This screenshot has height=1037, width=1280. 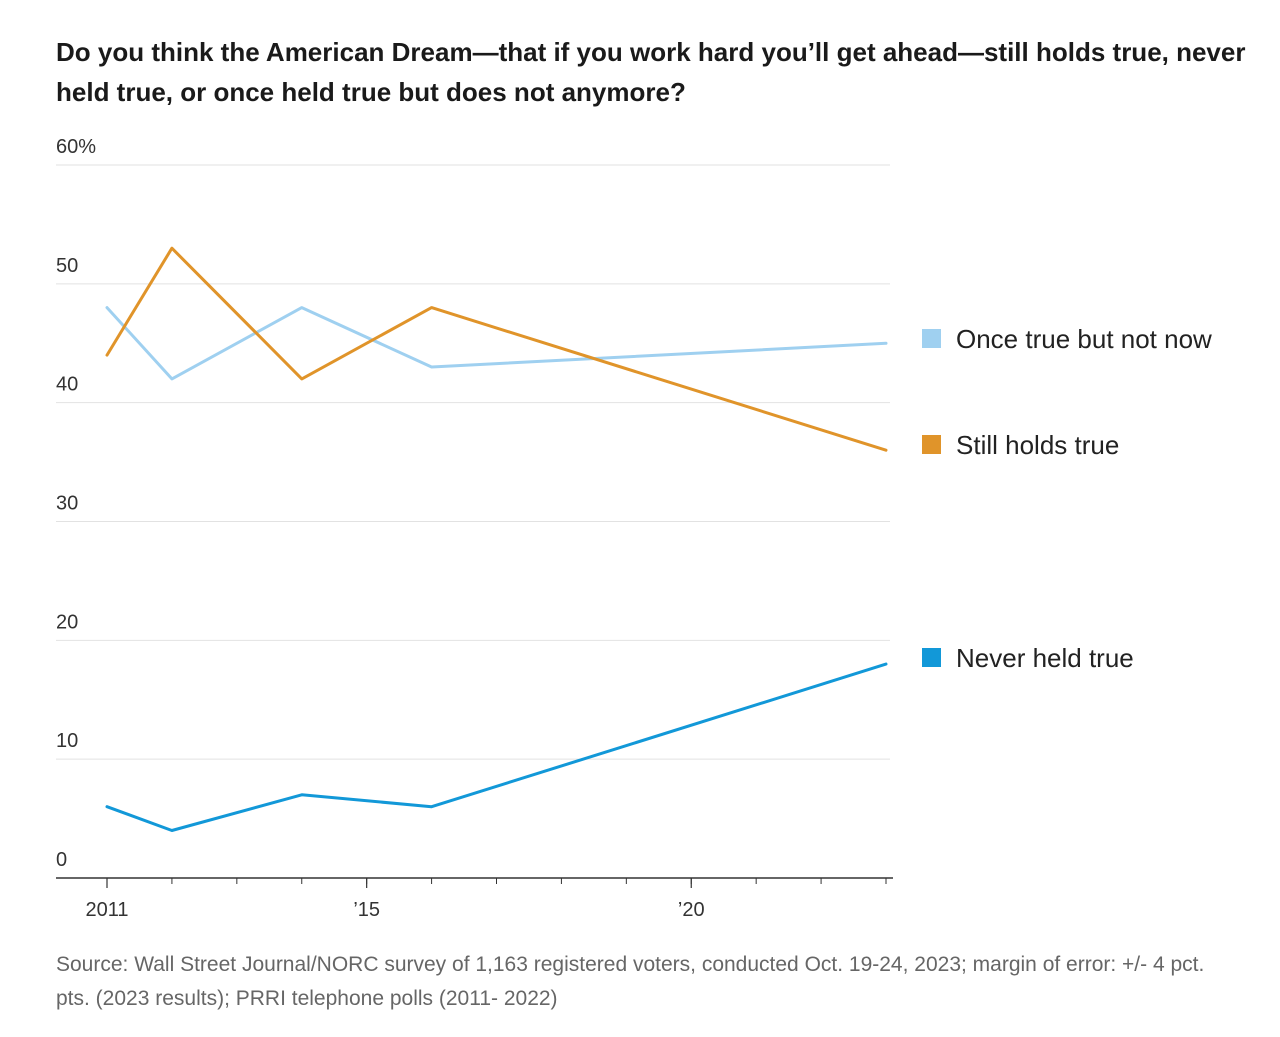 I want to click on legend-label: Once true but not now, so click(x=1084, y=339).